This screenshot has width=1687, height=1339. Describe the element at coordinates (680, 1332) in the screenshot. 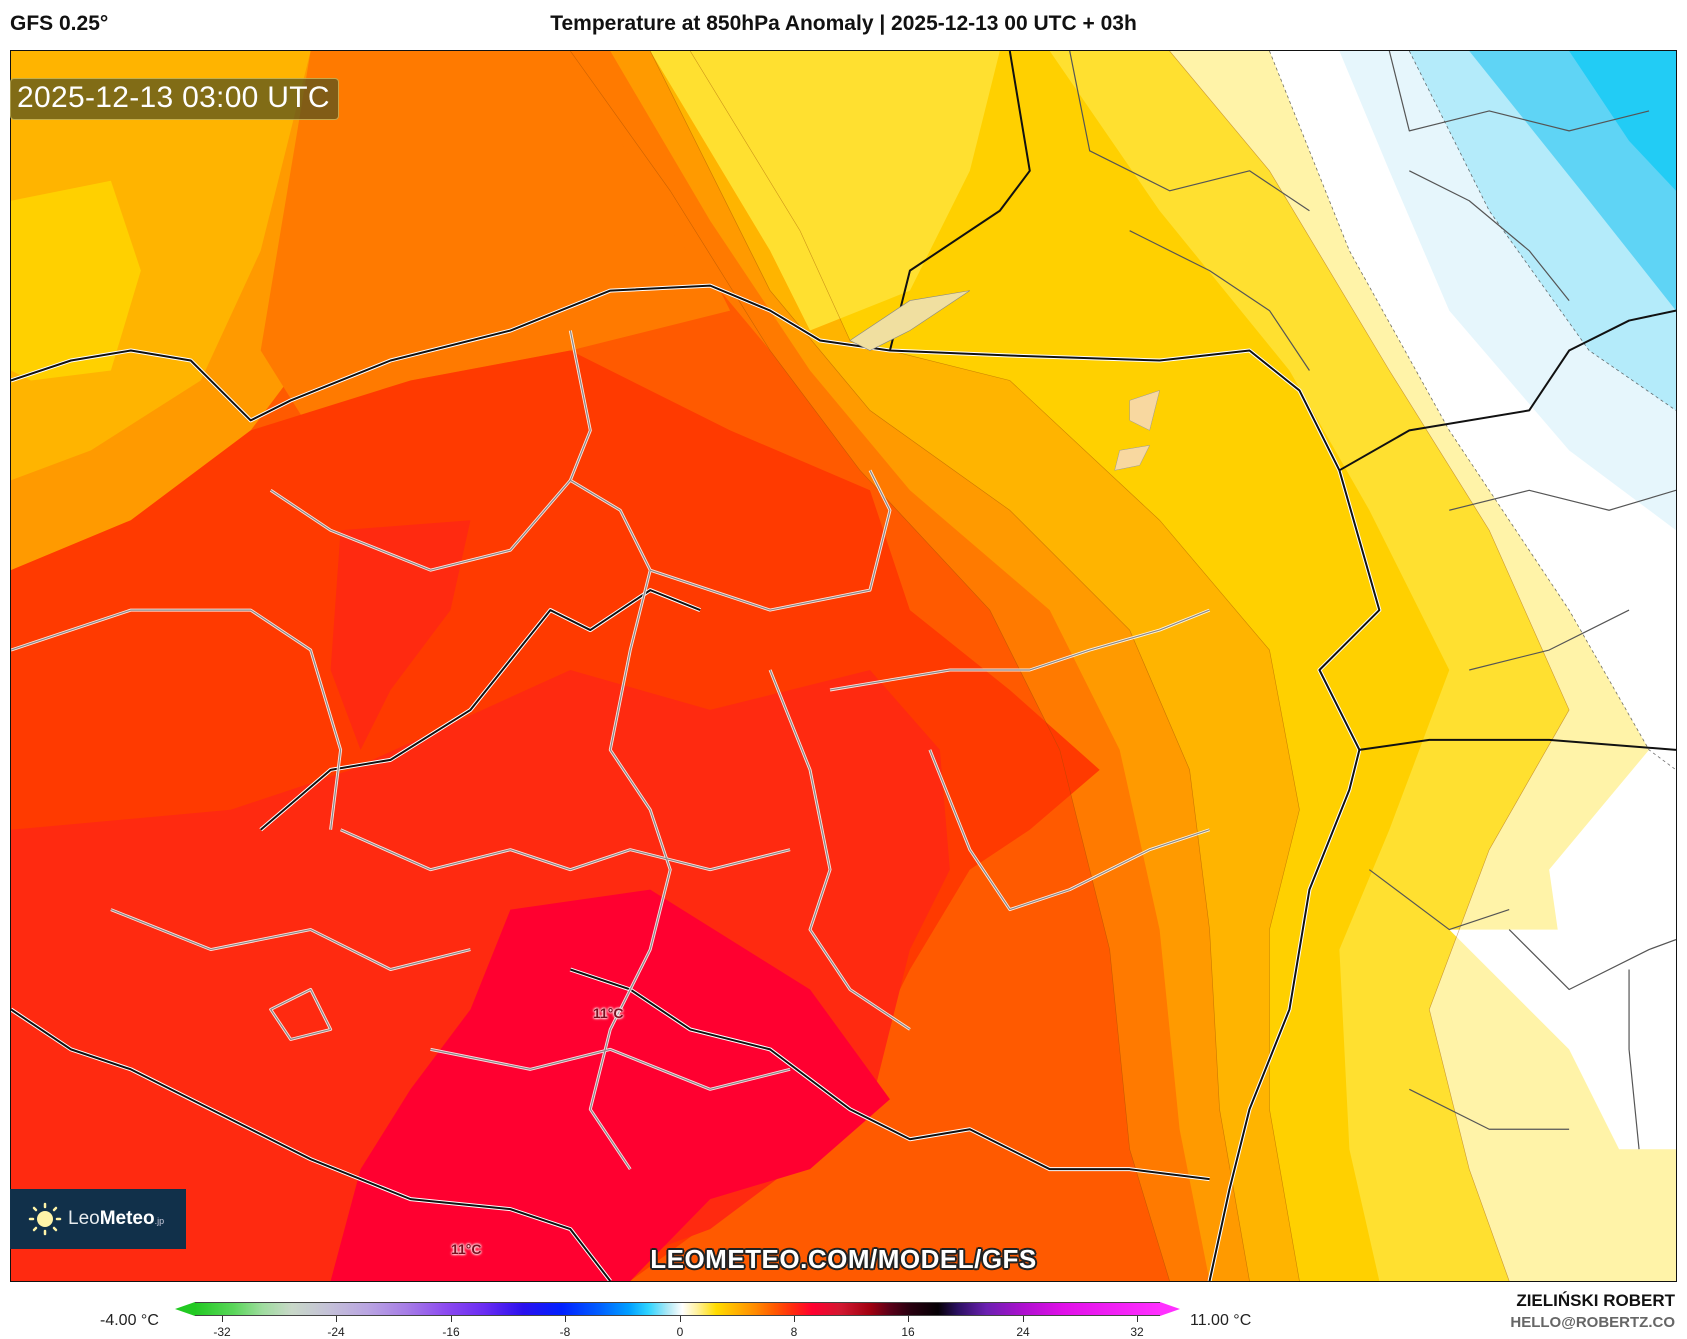

I see `colorbar-tick: 0` at that location.